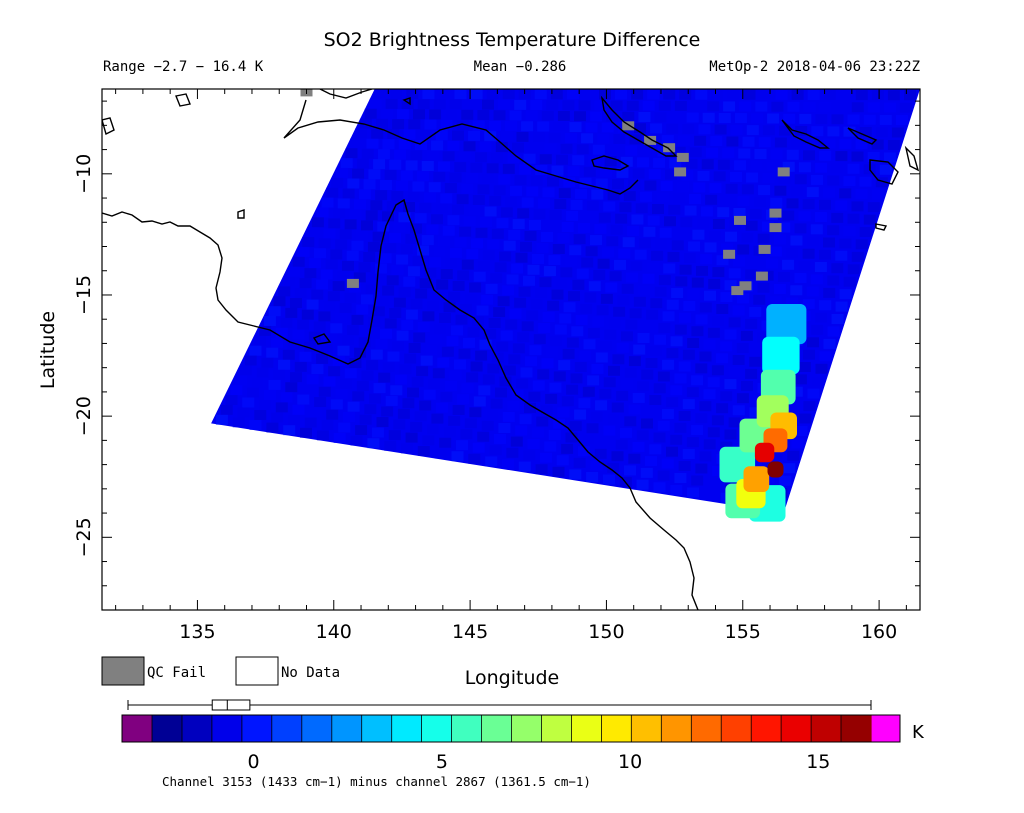  Describe the element at coordinates (879, 632) in the screenshot. I see `x-tick-label: 160` at that location.